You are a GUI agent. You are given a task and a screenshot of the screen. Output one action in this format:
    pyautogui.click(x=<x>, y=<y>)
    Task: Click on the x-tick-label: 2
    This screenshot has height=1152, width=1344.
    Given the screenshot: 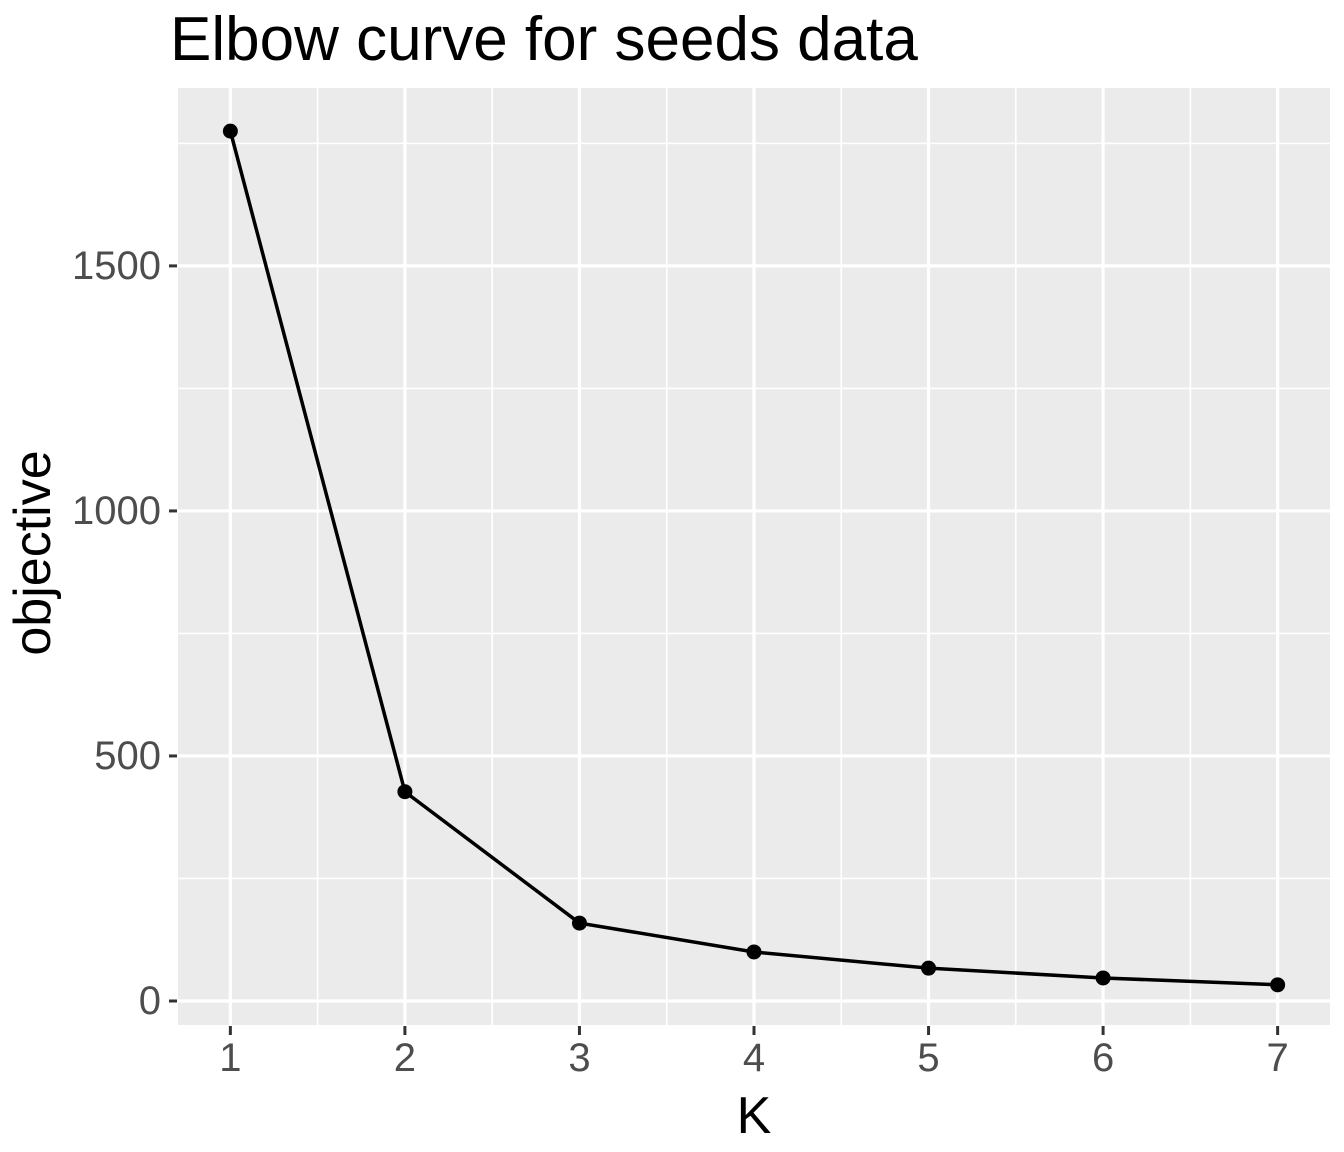 What is the action you would take?
    pyautogui.click(x=405, y=1058)
    